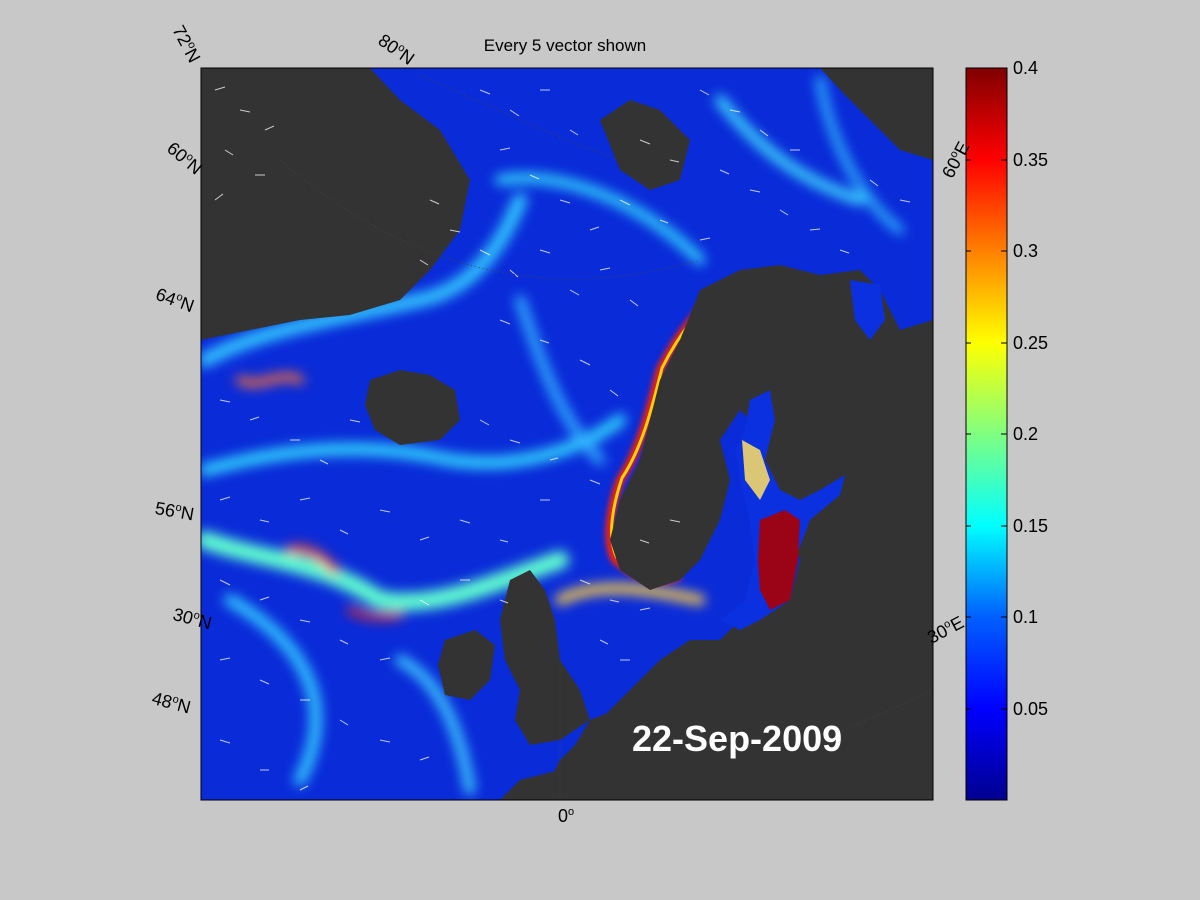 The height and width of the screenshot is (900, 1200). What do you see at coordinates (335, 204) in the screenshot?
I see `land-greenland` at bounding box center [335, 204].